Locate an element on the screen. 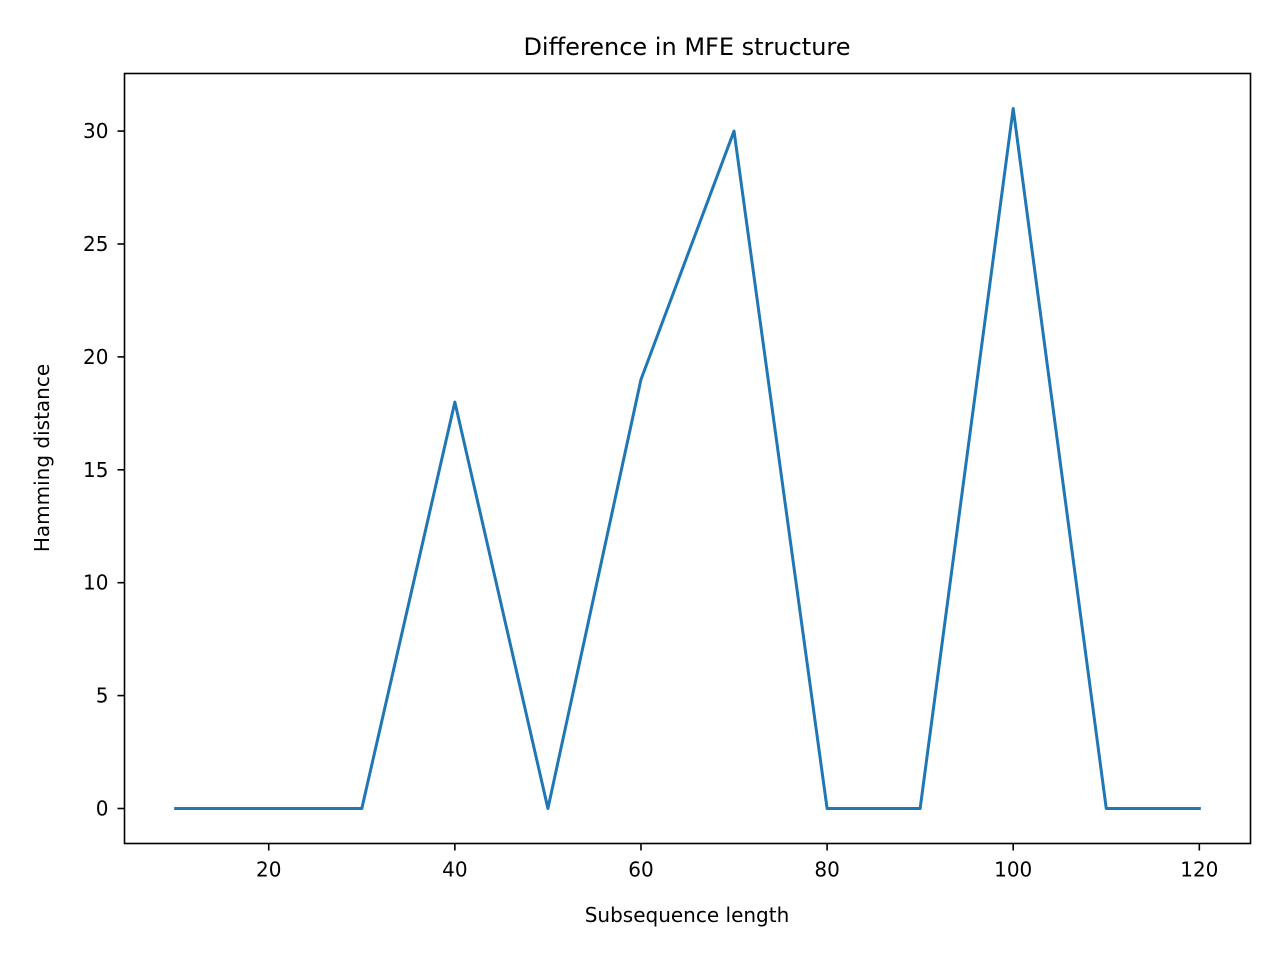  x-tick-label: 100 is located at coordinates (1013, 870).